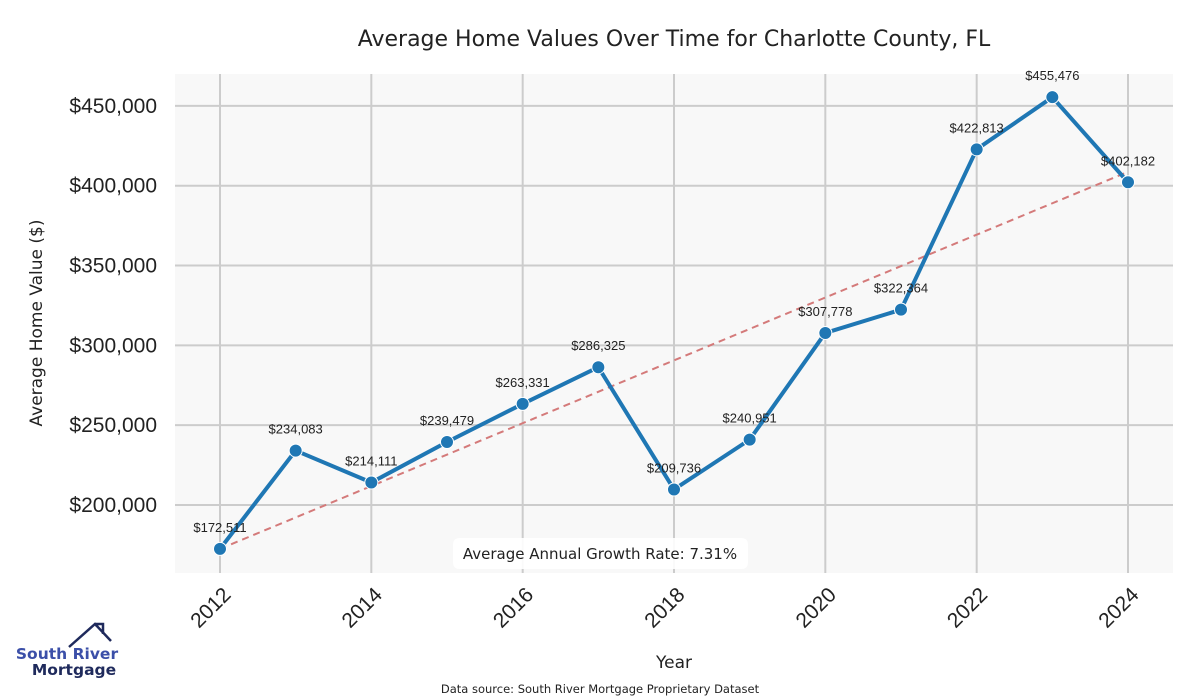 This screenshot has height=700, width=1200. Describe the element at coordinates (113, 425) in the screenshot. I see `y-tick-label: $250,000` at that location.